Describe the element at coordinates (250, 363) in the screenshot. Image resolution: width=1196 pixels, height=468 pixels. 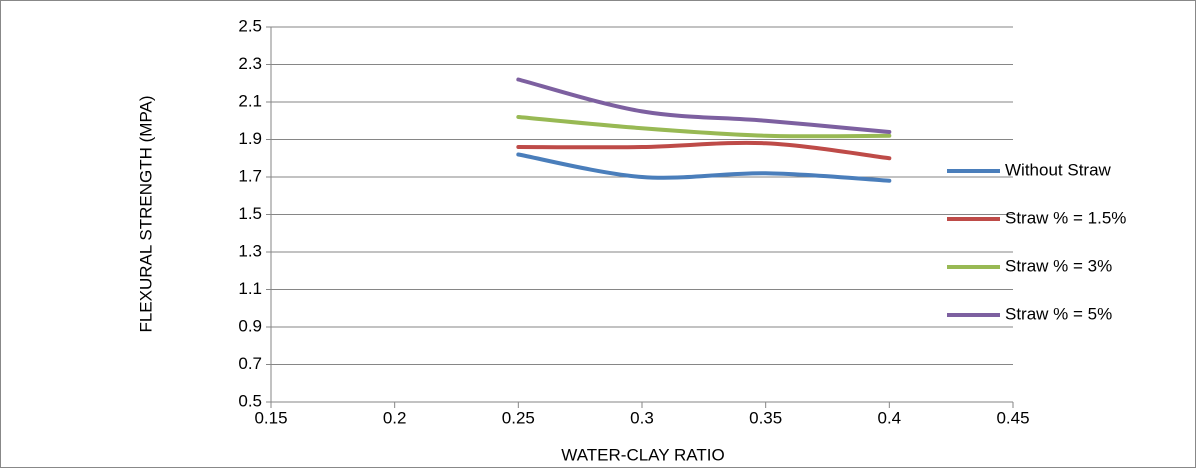
I see `y-tick-label: 0.7` at that location.